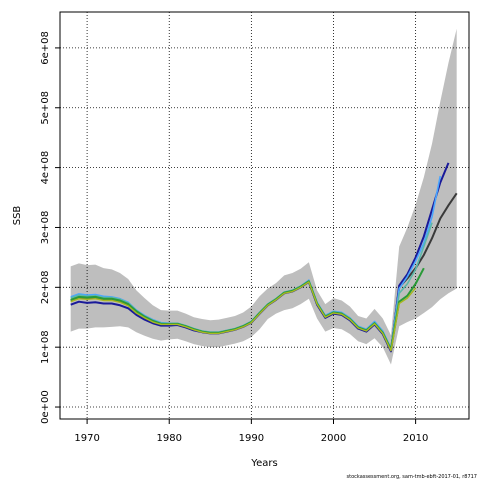  What do you see at coordinates (251, 438) in the screenshot?
I see `x-tick-label: 1990` at bounding box center [251, 438].